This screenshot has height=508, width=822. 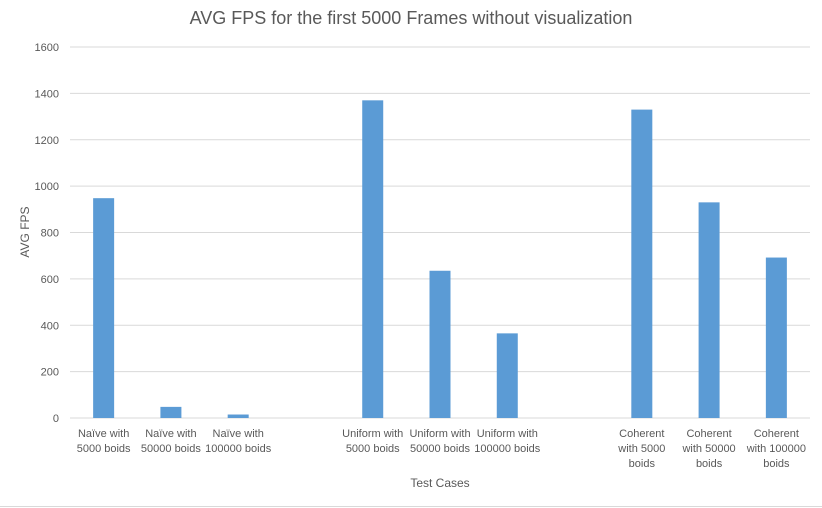 What do you see at coordinates (641, 449) in the screenshot?
I see `x-tick-label: with 5000` at bounding box center [641, 449].